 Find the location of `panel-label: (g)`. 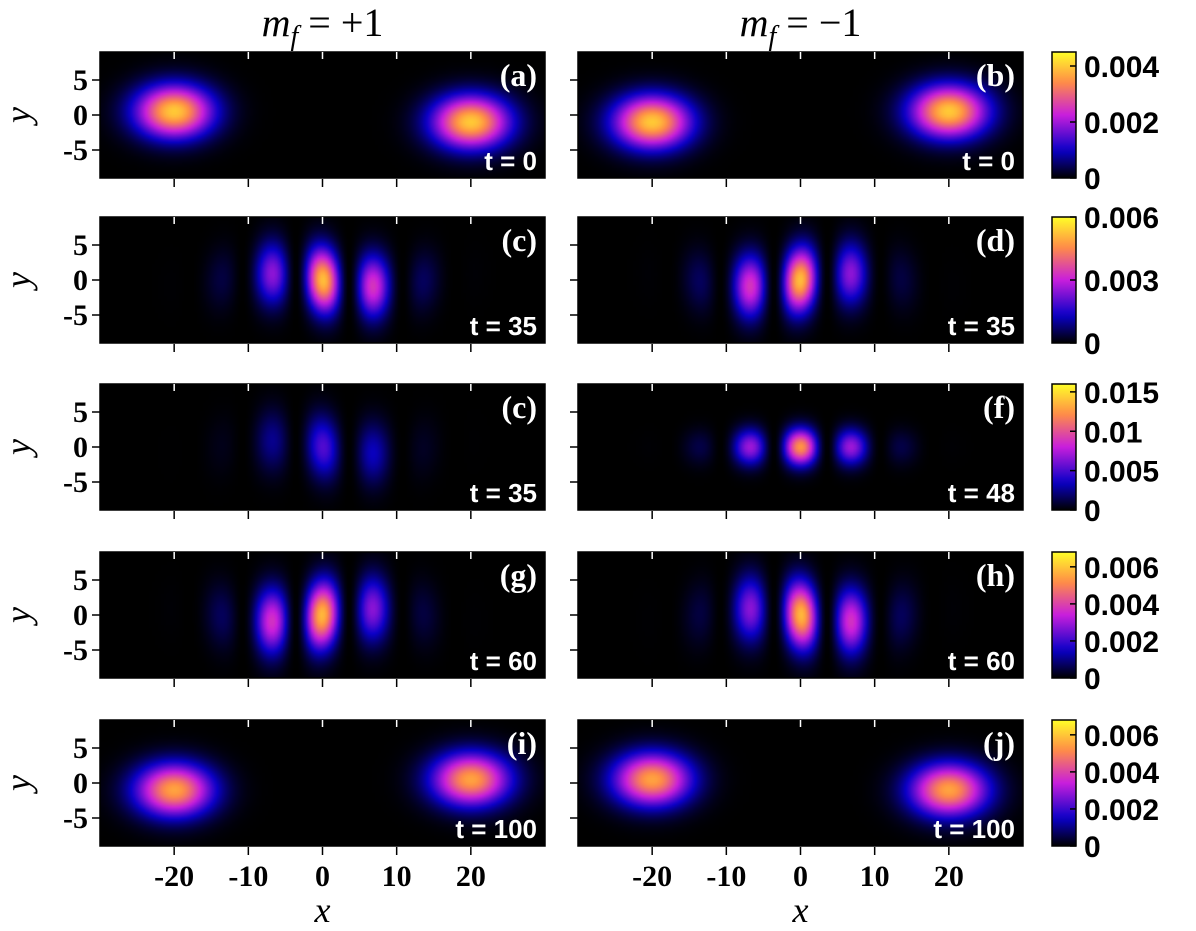

panel-label: (g) is located at coordinates (518, 575).